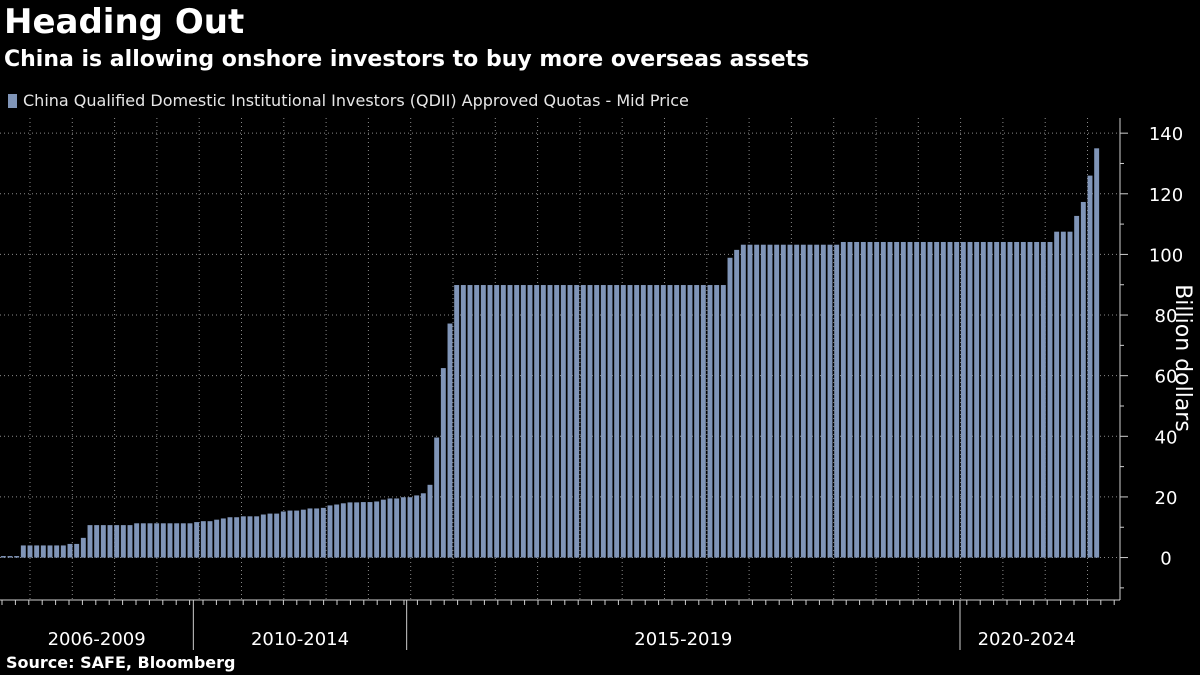 The width and height of the screenshot is (1200, 675). I want to click on y-axis-ticks: 0 20 40 60 80 100 120 140, so click(1151, 356).